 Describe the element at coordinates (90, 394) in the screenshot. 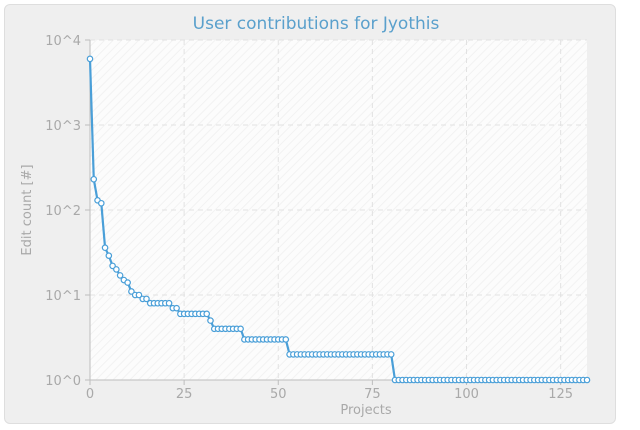

I see `x-tick-label: 0` at that location.